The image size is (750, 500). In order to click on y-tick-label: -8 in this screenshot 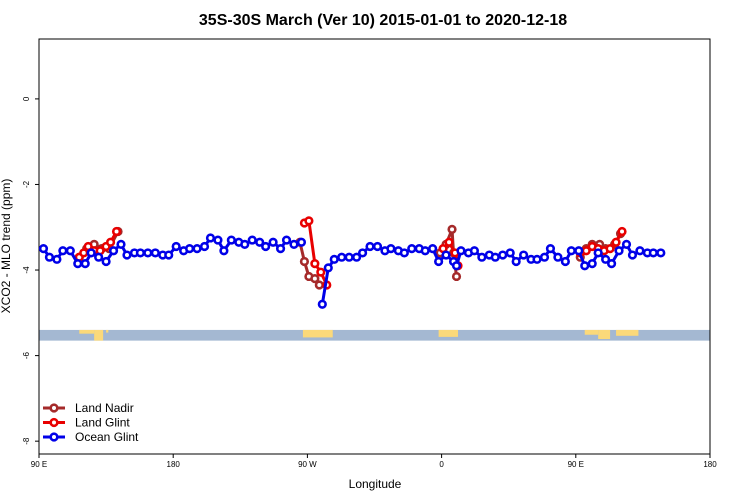, I will do `click(26, 441)`.